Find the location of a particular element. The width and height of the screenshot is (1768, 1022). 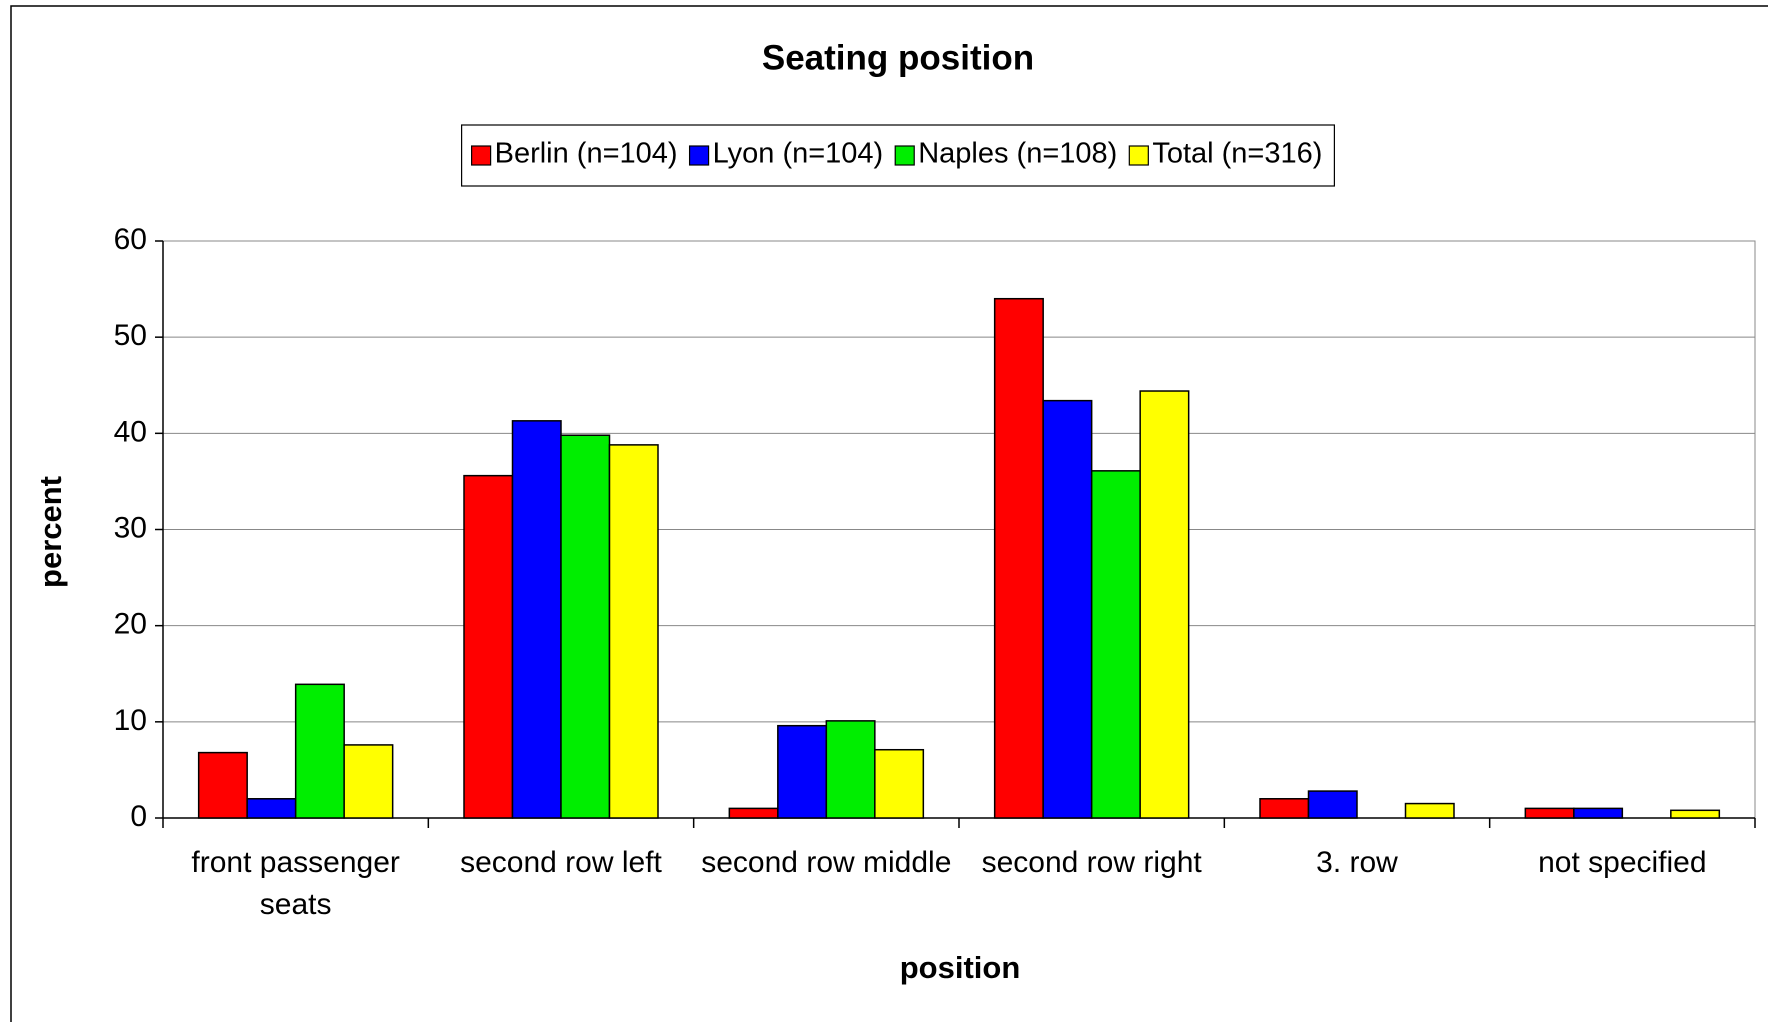

y-tick-label: 0 is located at coordinates (138, 816).